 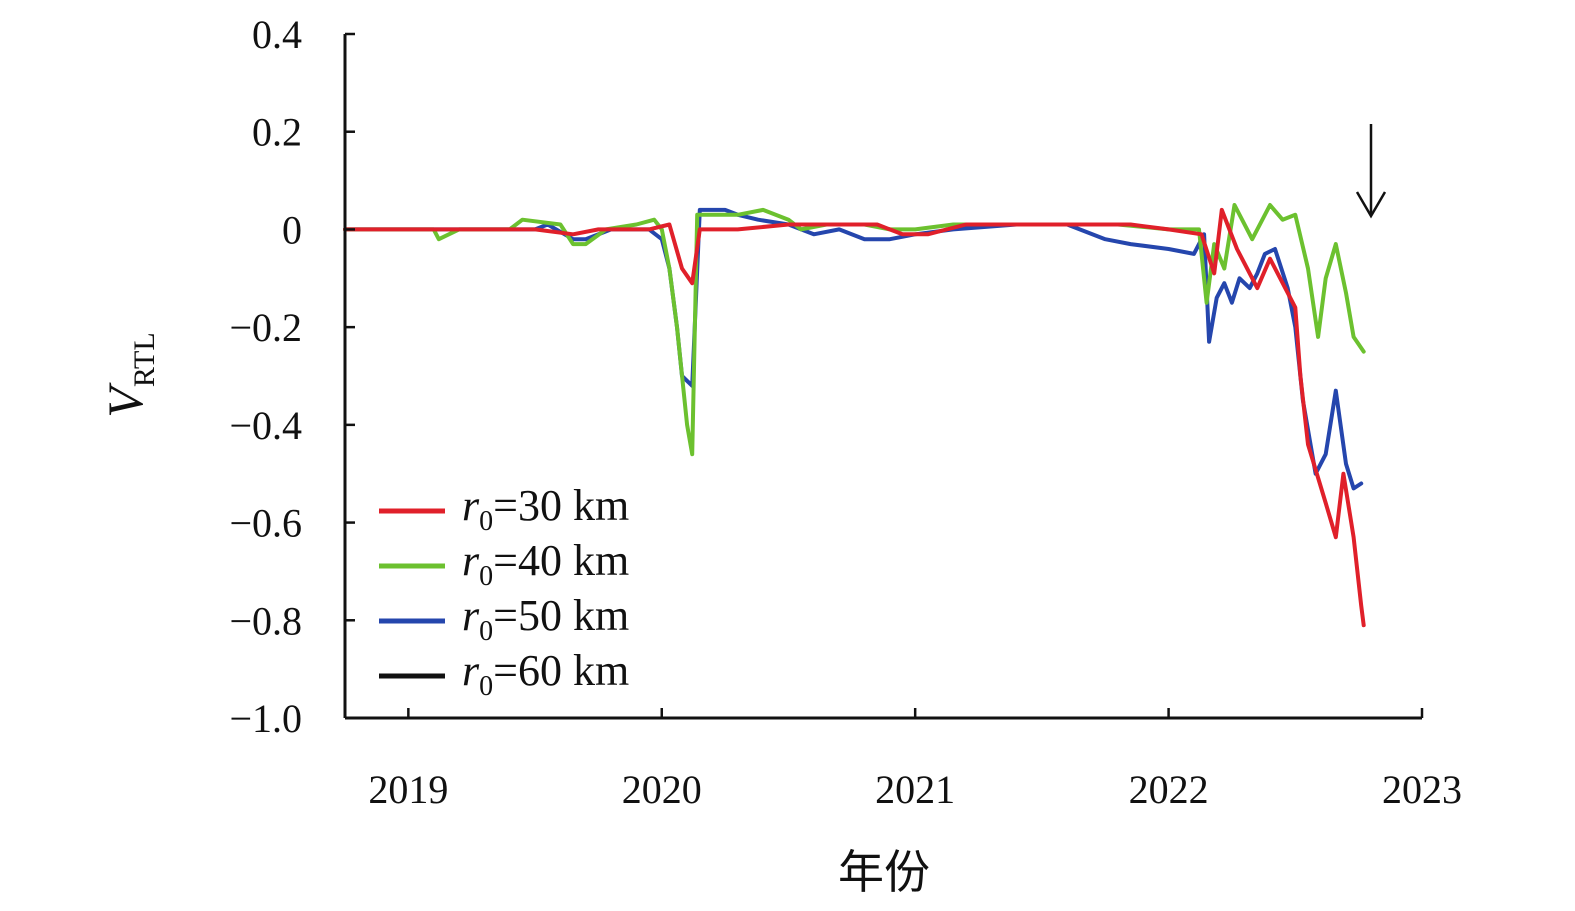 I want to click on down-arrow-head, so click(x=1371, y=205).